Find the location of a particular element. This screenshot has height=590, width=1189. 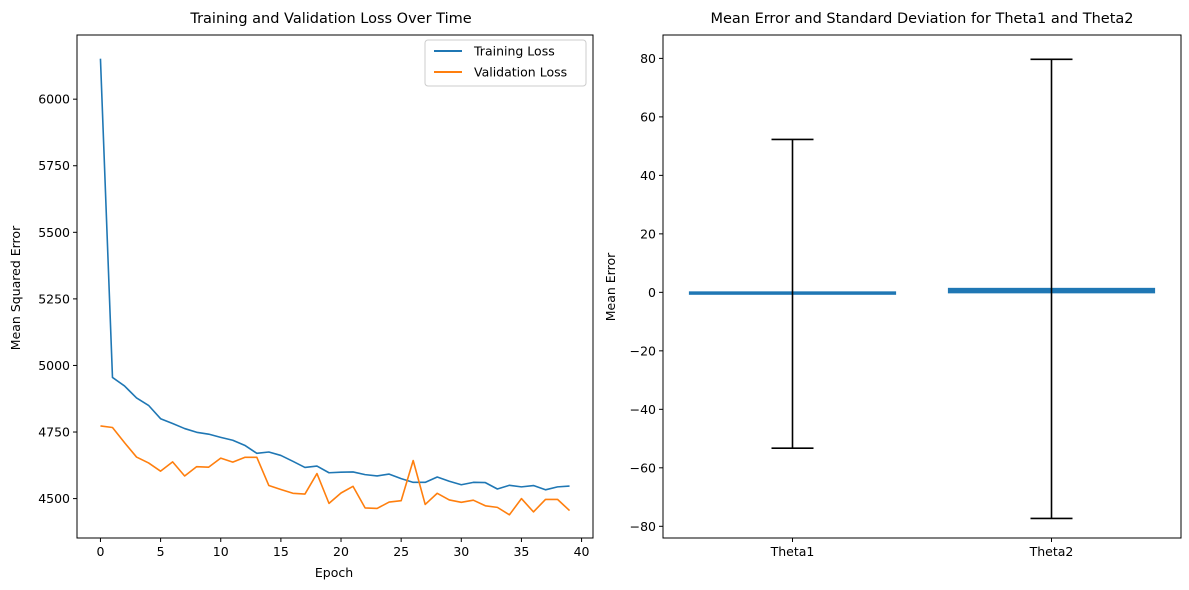

loss-x-tick-label: 35 is located at coordinates (521, 551).